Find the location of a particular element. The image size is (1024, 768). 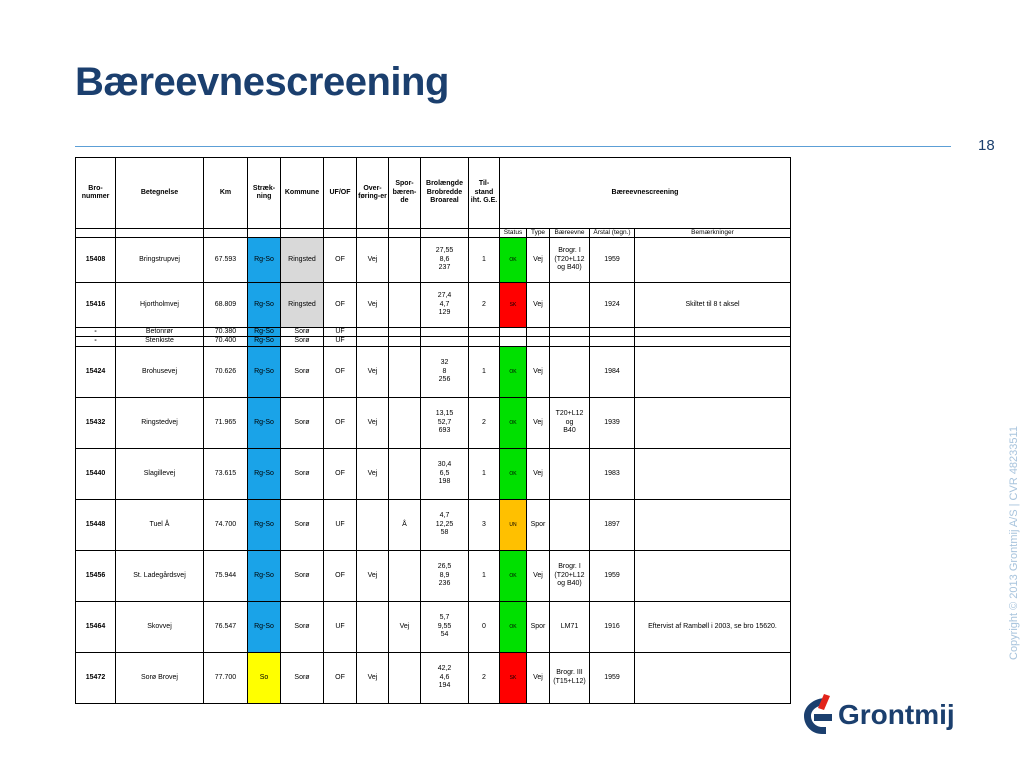

page-number: 18 is located at coordinates (986, 145).